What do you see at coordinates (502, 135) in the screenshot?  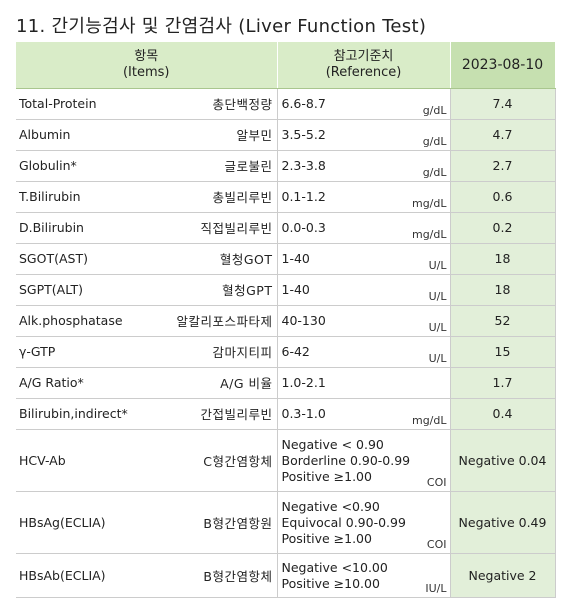 I see `result-value: 4.7` at bounding box center [502, 135].